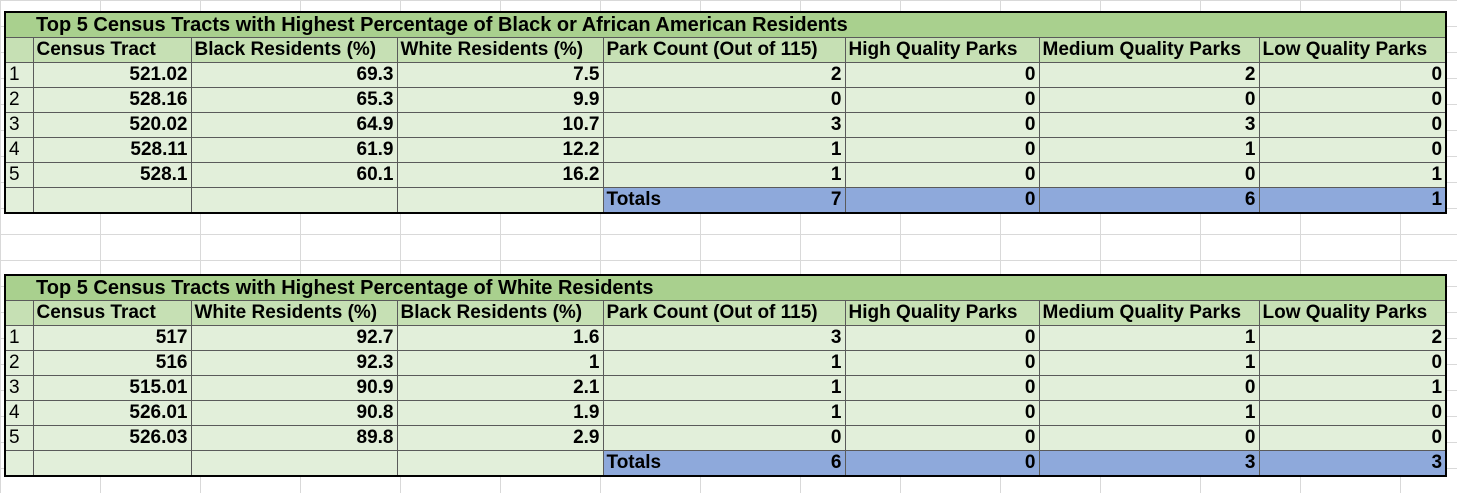 The width and height of the screenshot is (1457, 493). Describe the element at coordinates (294, 388) in the screenshot. I see `data-cell: 90.9` at that location.